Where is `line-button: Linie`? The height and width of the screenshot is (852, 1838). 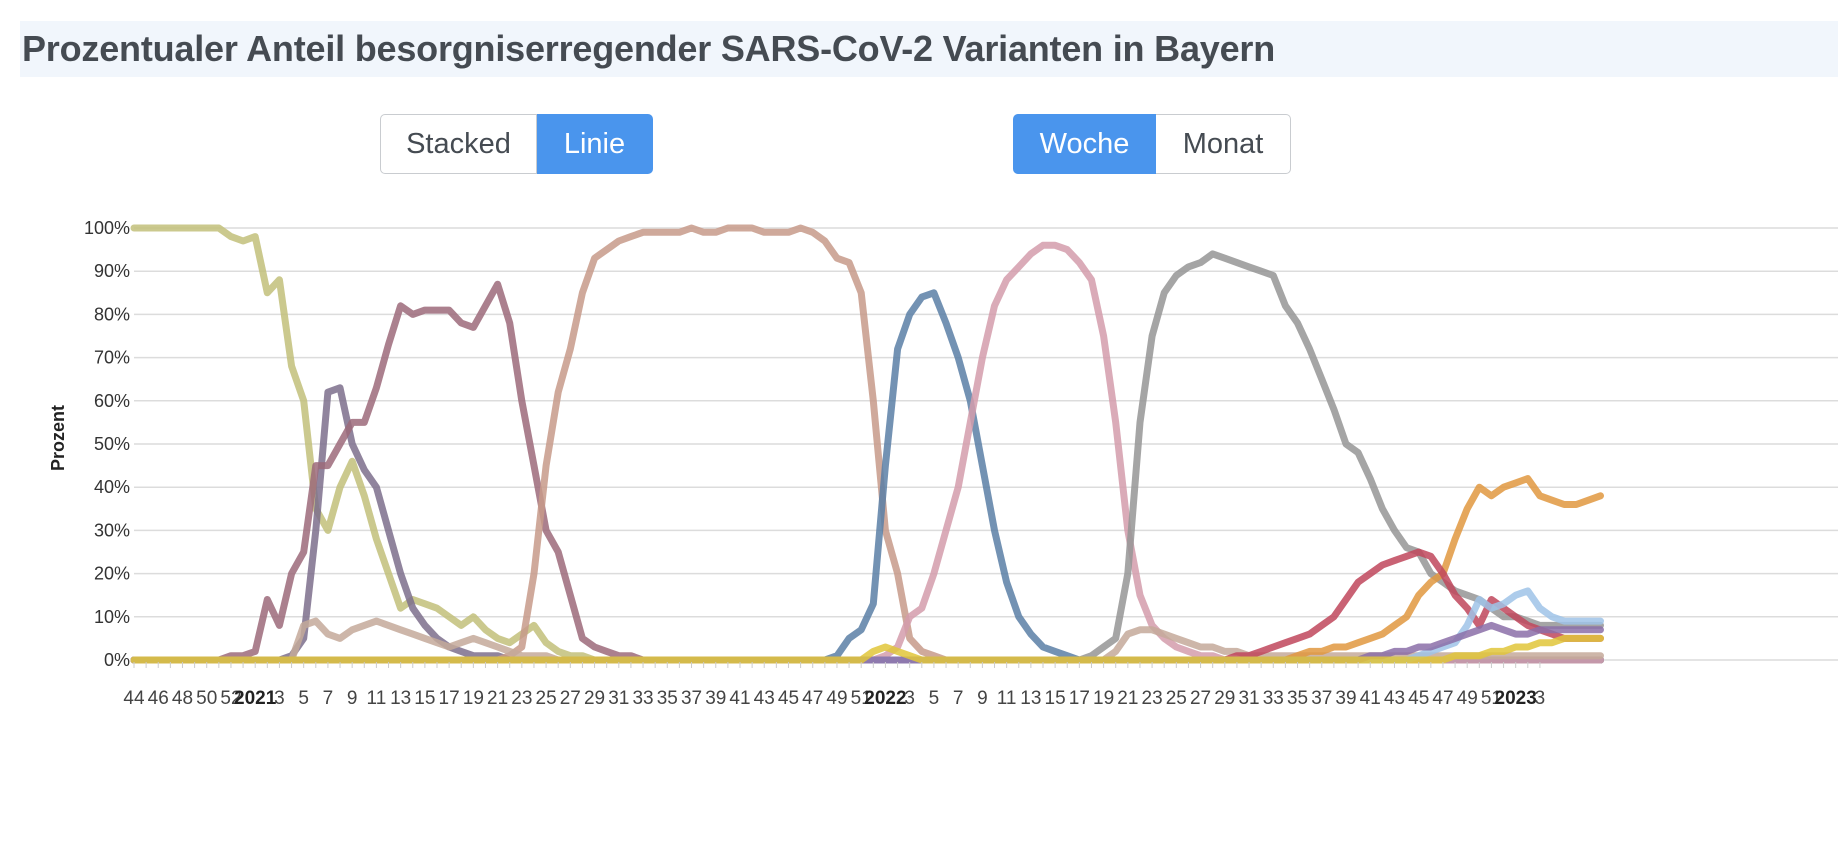 line-button: Linie is located at coordinates (595, 144).